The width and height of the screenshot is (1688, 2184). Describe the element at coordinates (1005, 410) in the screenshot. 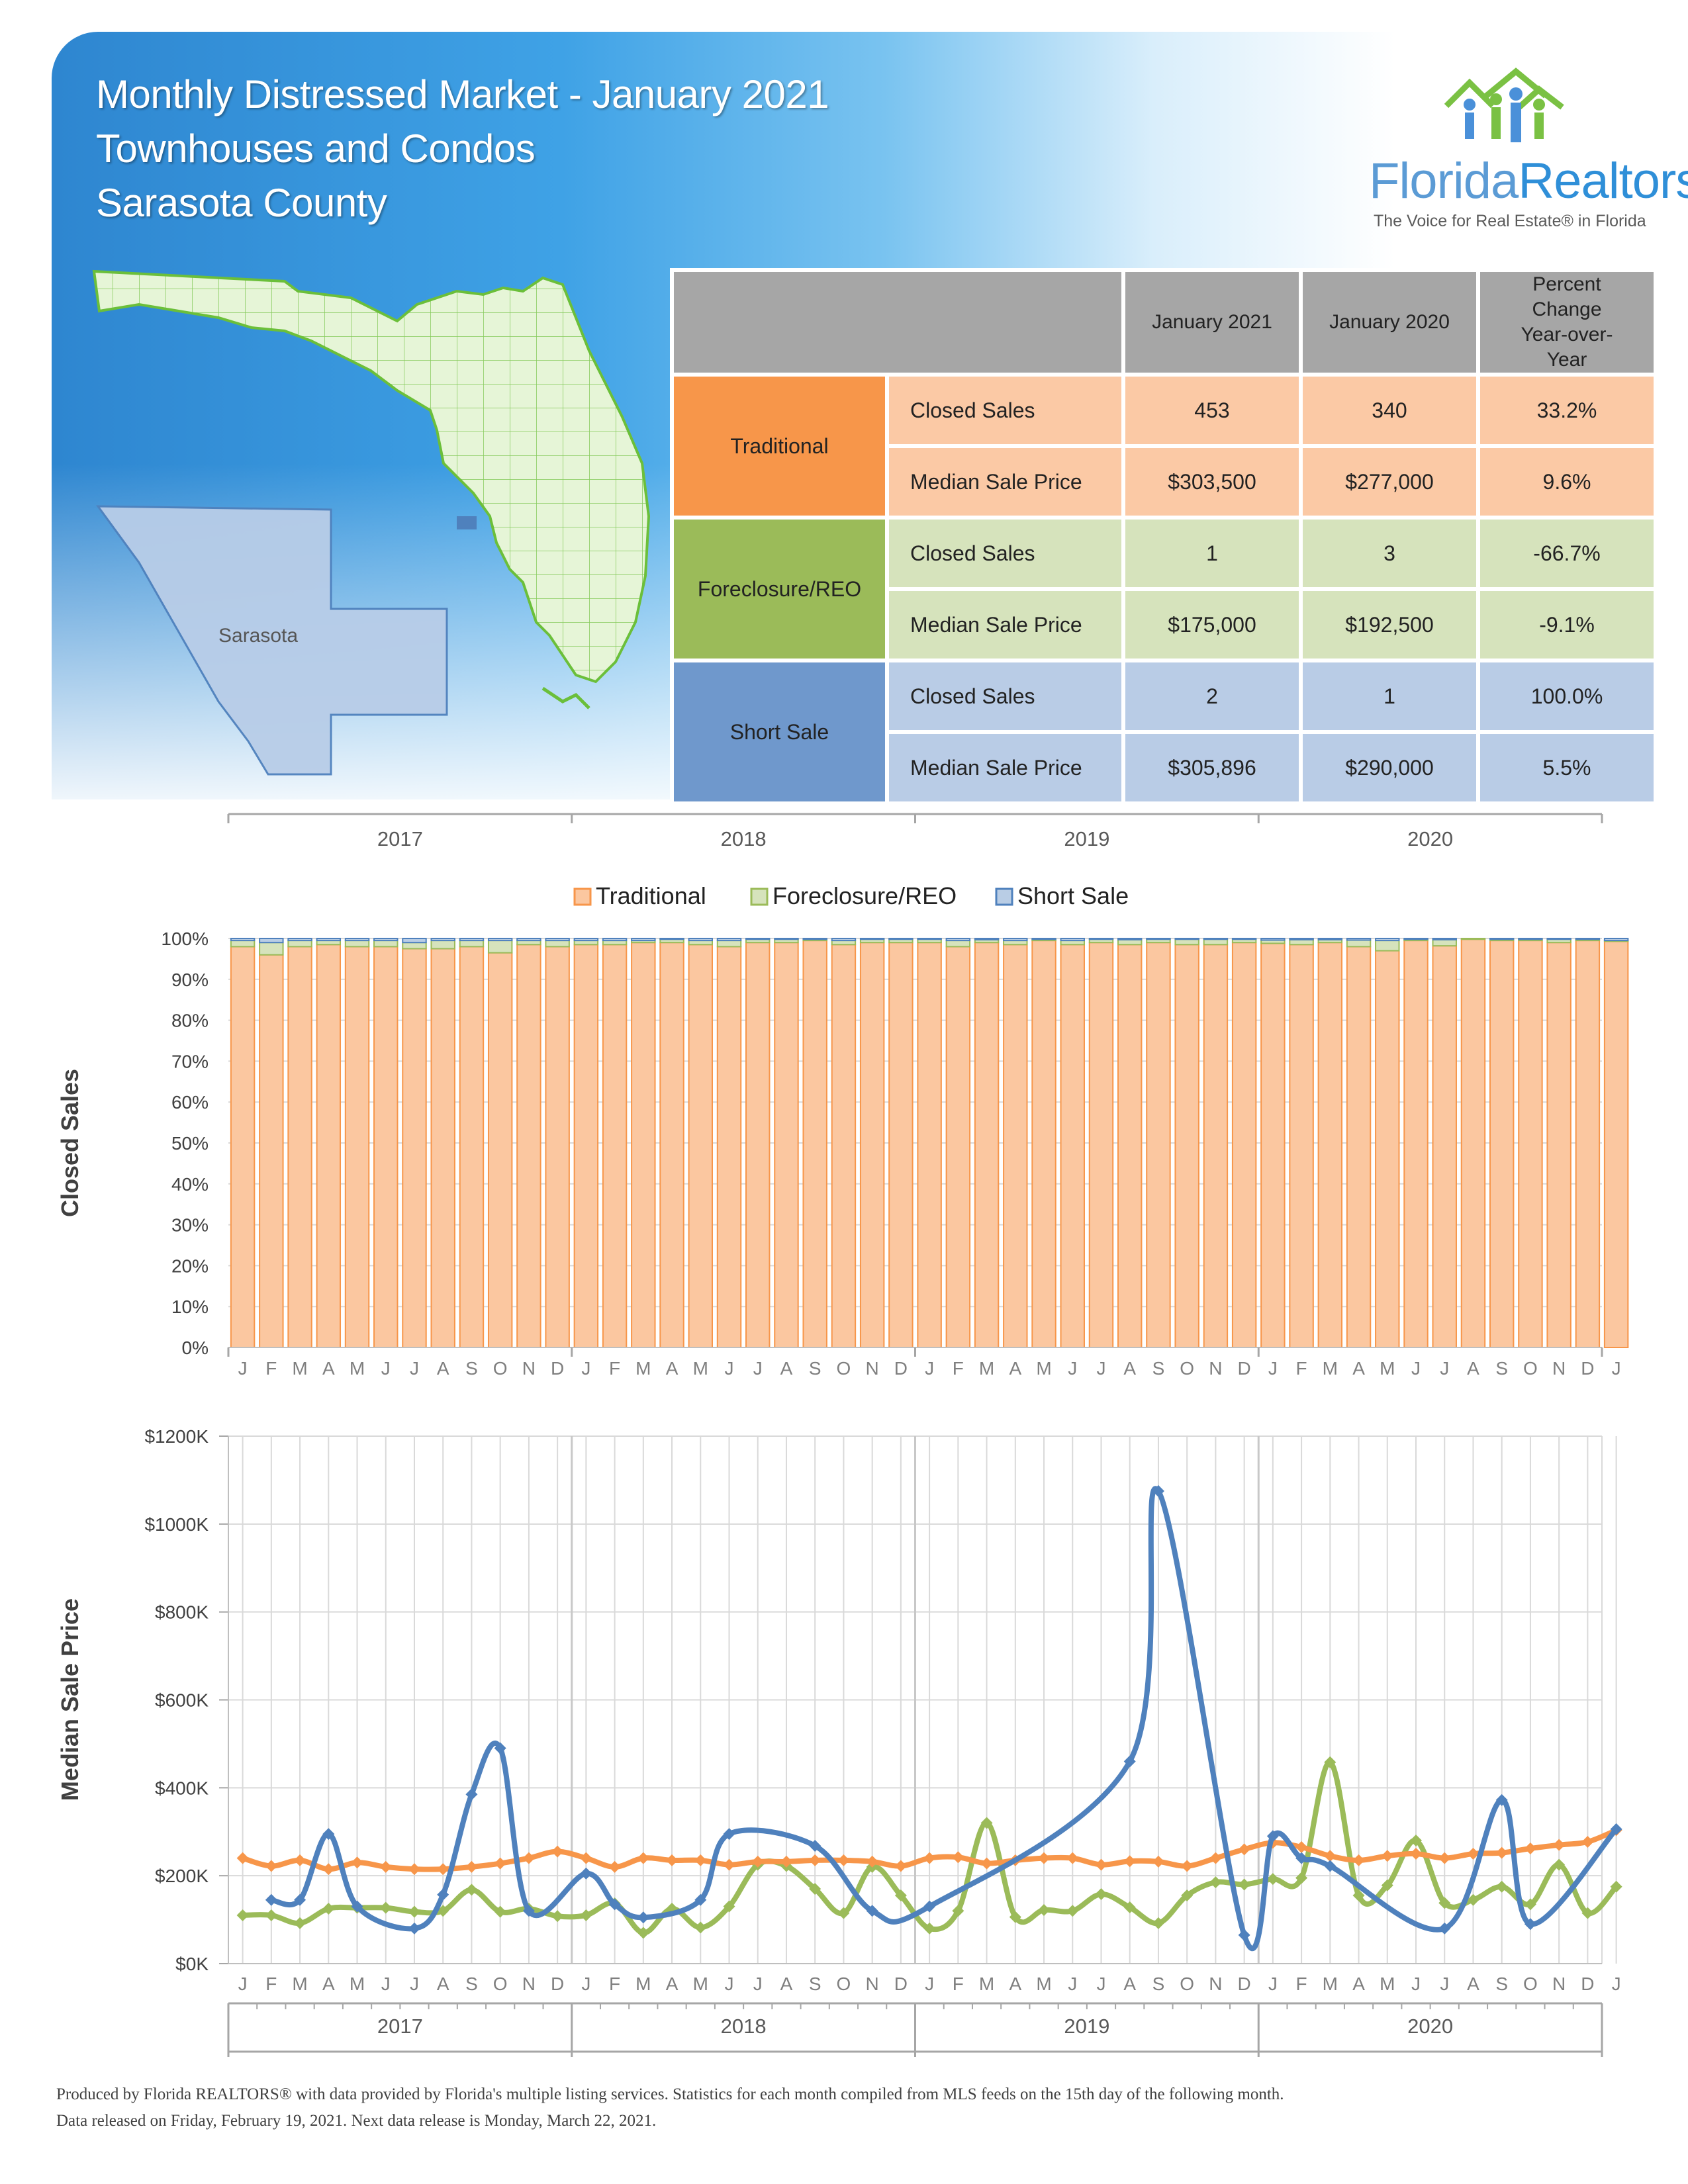

I see `row-label: Closed Sales` at that location.